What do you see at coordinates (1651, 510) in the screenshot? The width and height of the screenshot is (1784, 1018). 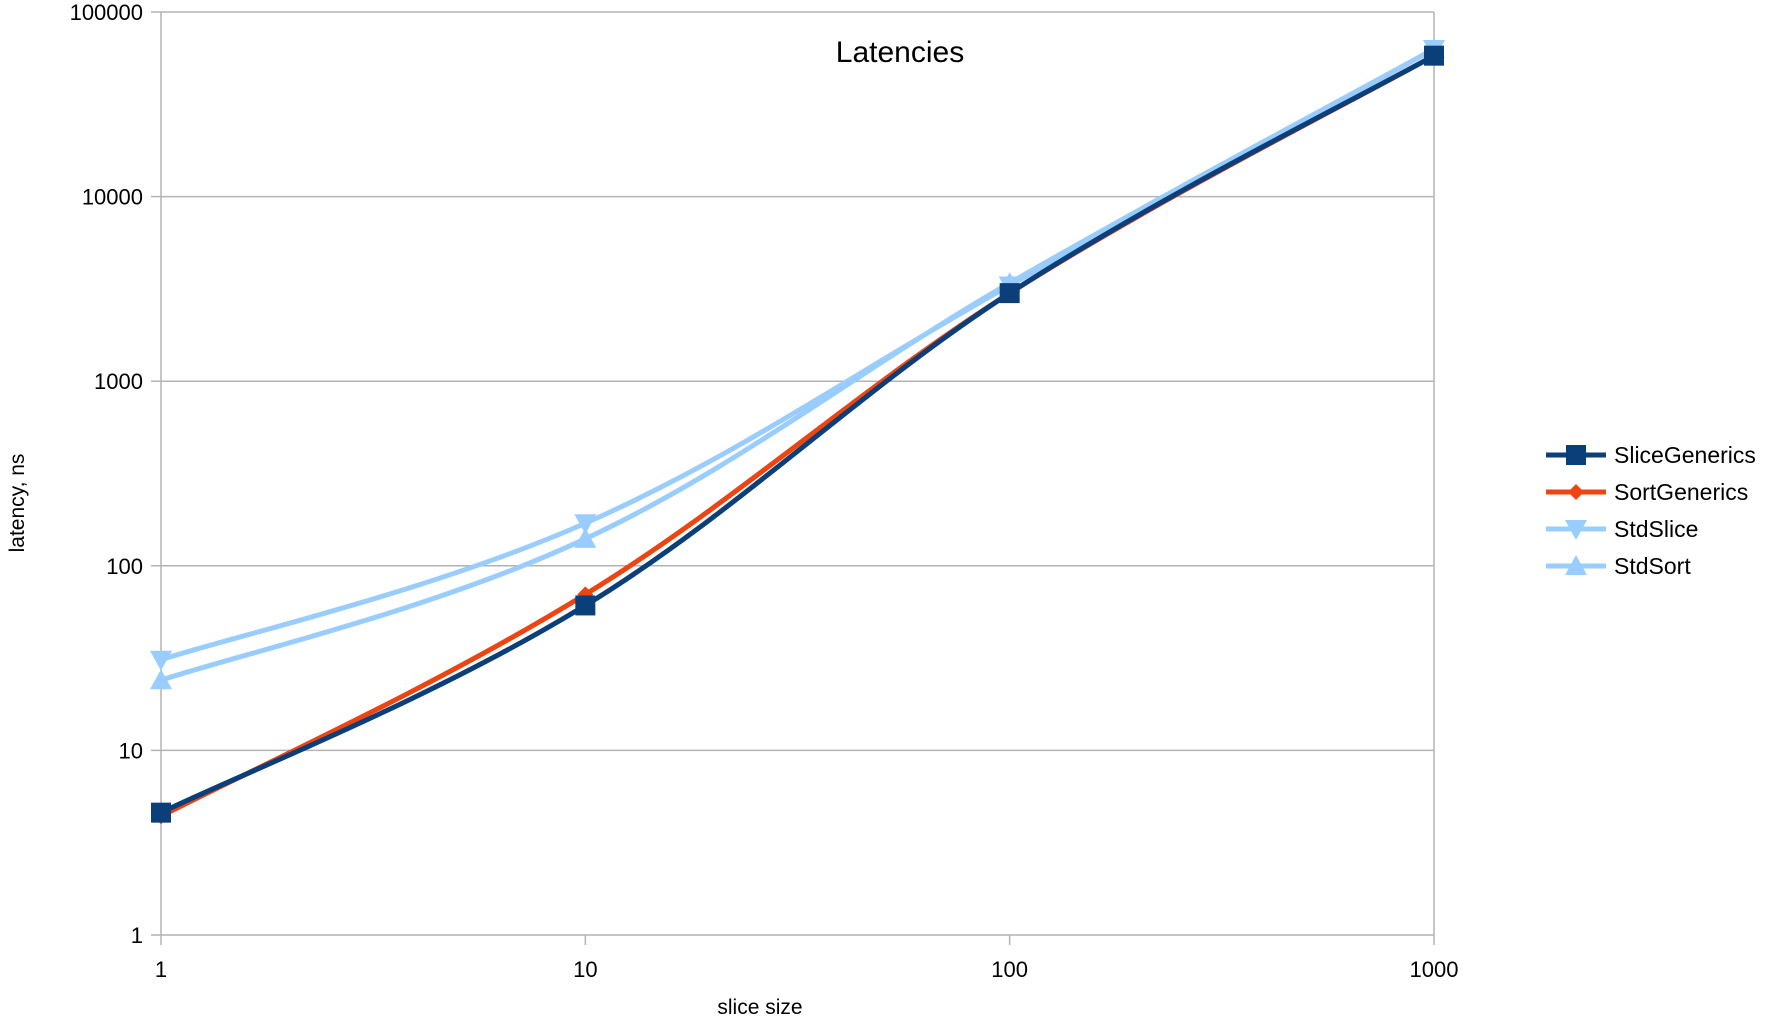 I see `legend: SliceGenerics SortGenerics StdSlice StdSort` at bounding box center [1651, 510].